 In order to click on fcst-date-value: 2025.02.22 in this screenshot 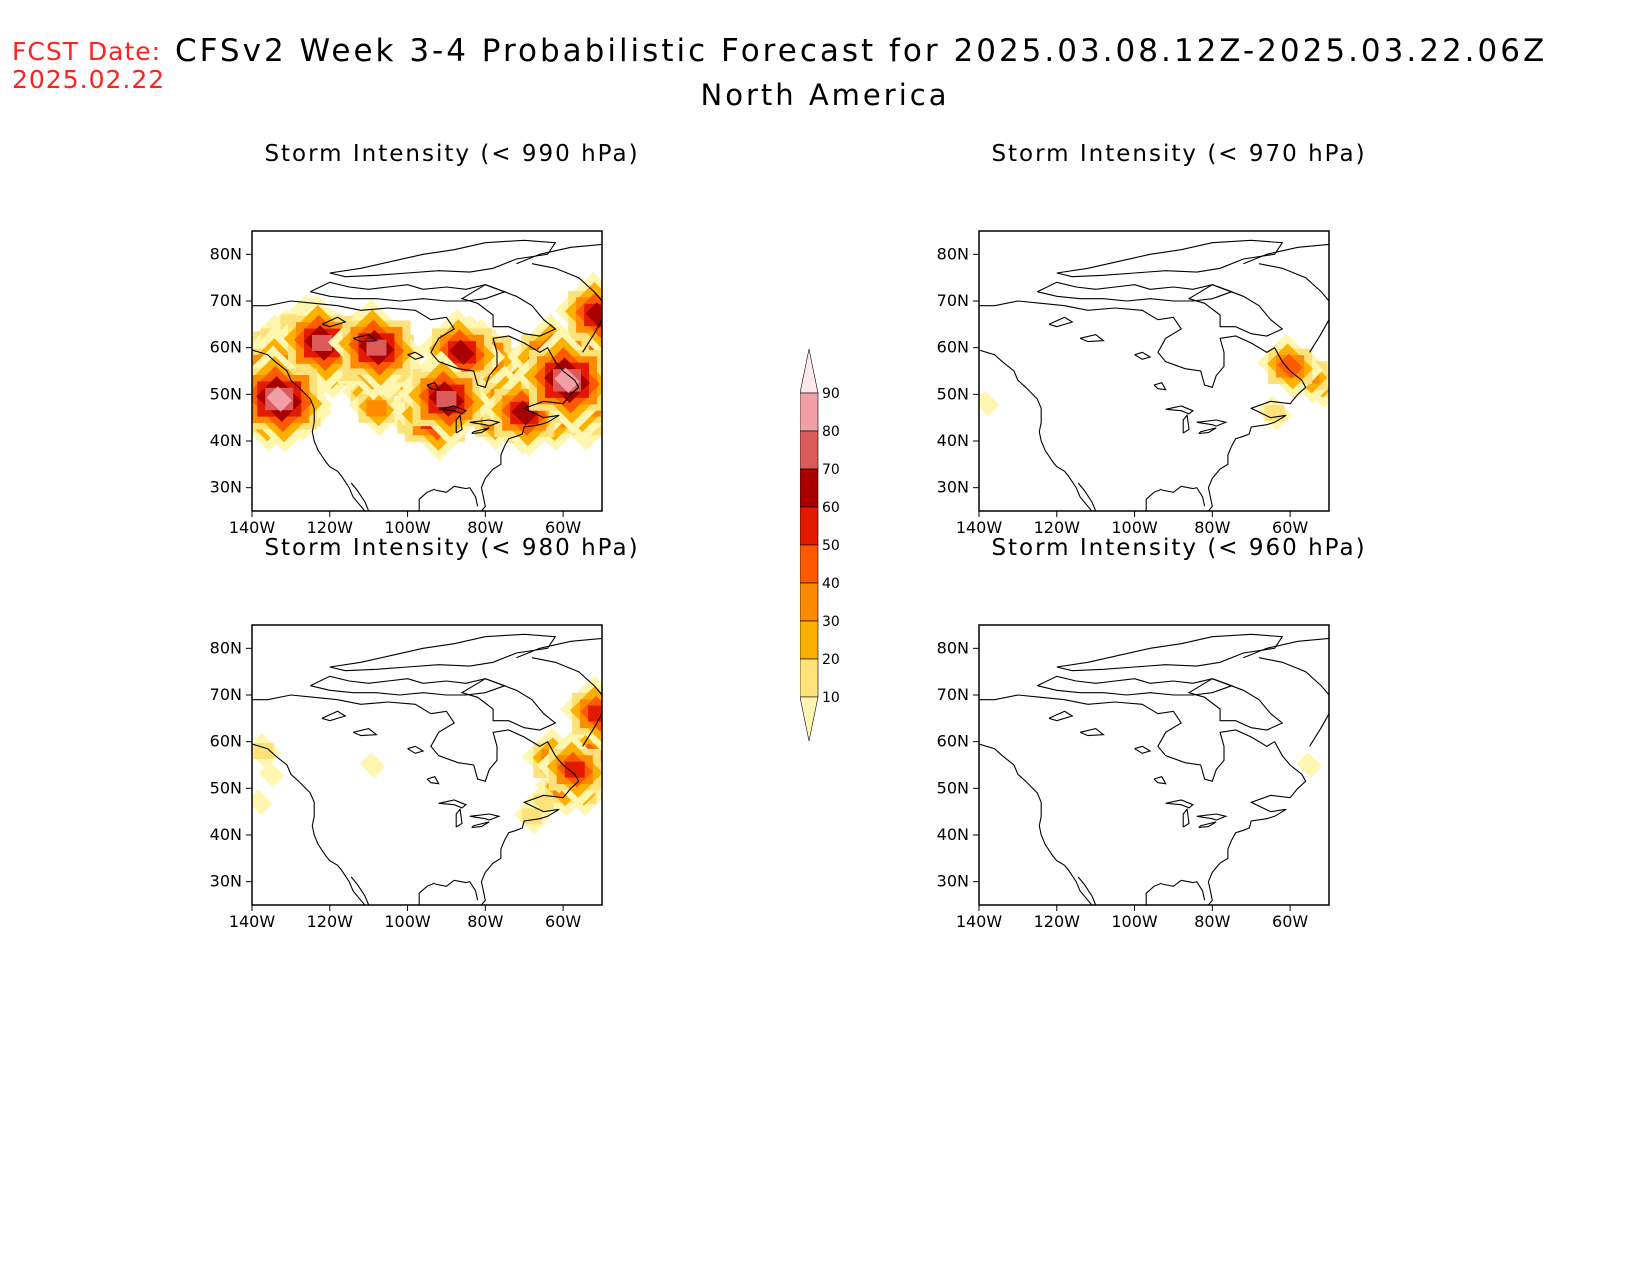, I will do `click(89, 79)`.